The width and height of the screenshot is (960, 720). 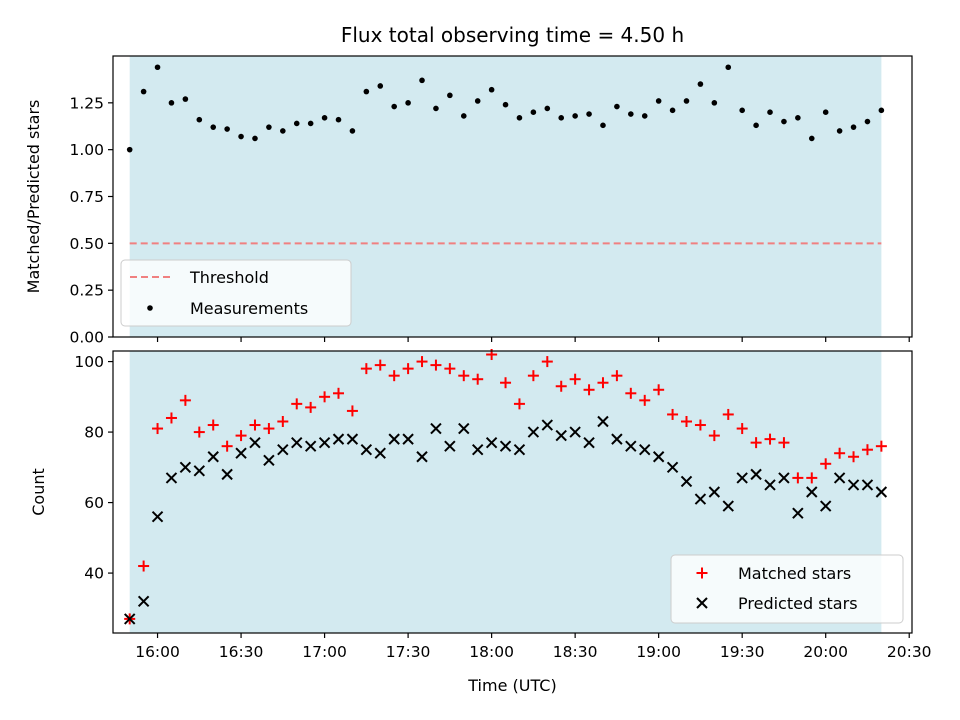 I want to click on matched-legend-label: Matched stars, so click(x=794, y=573).